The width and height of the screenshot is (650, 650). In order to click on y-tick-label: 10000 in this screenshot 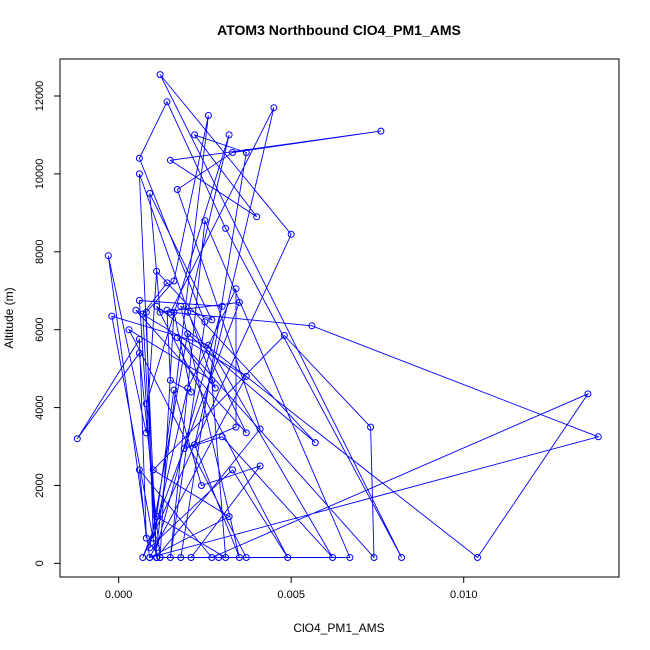, I will do `click(40, 174)`.